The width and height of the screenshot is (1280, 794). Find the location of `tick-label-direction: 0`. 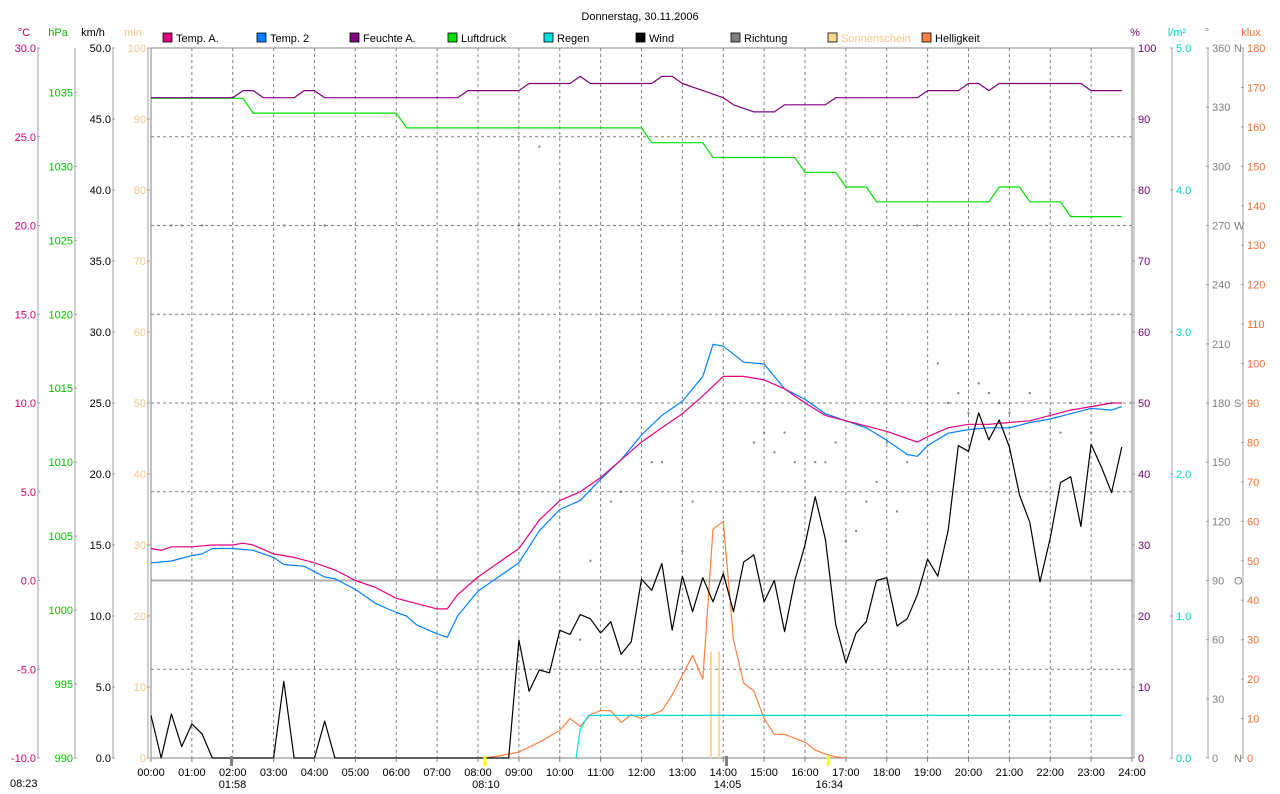

tick-label-direction: 0 is located at coordinates (1215, 759).